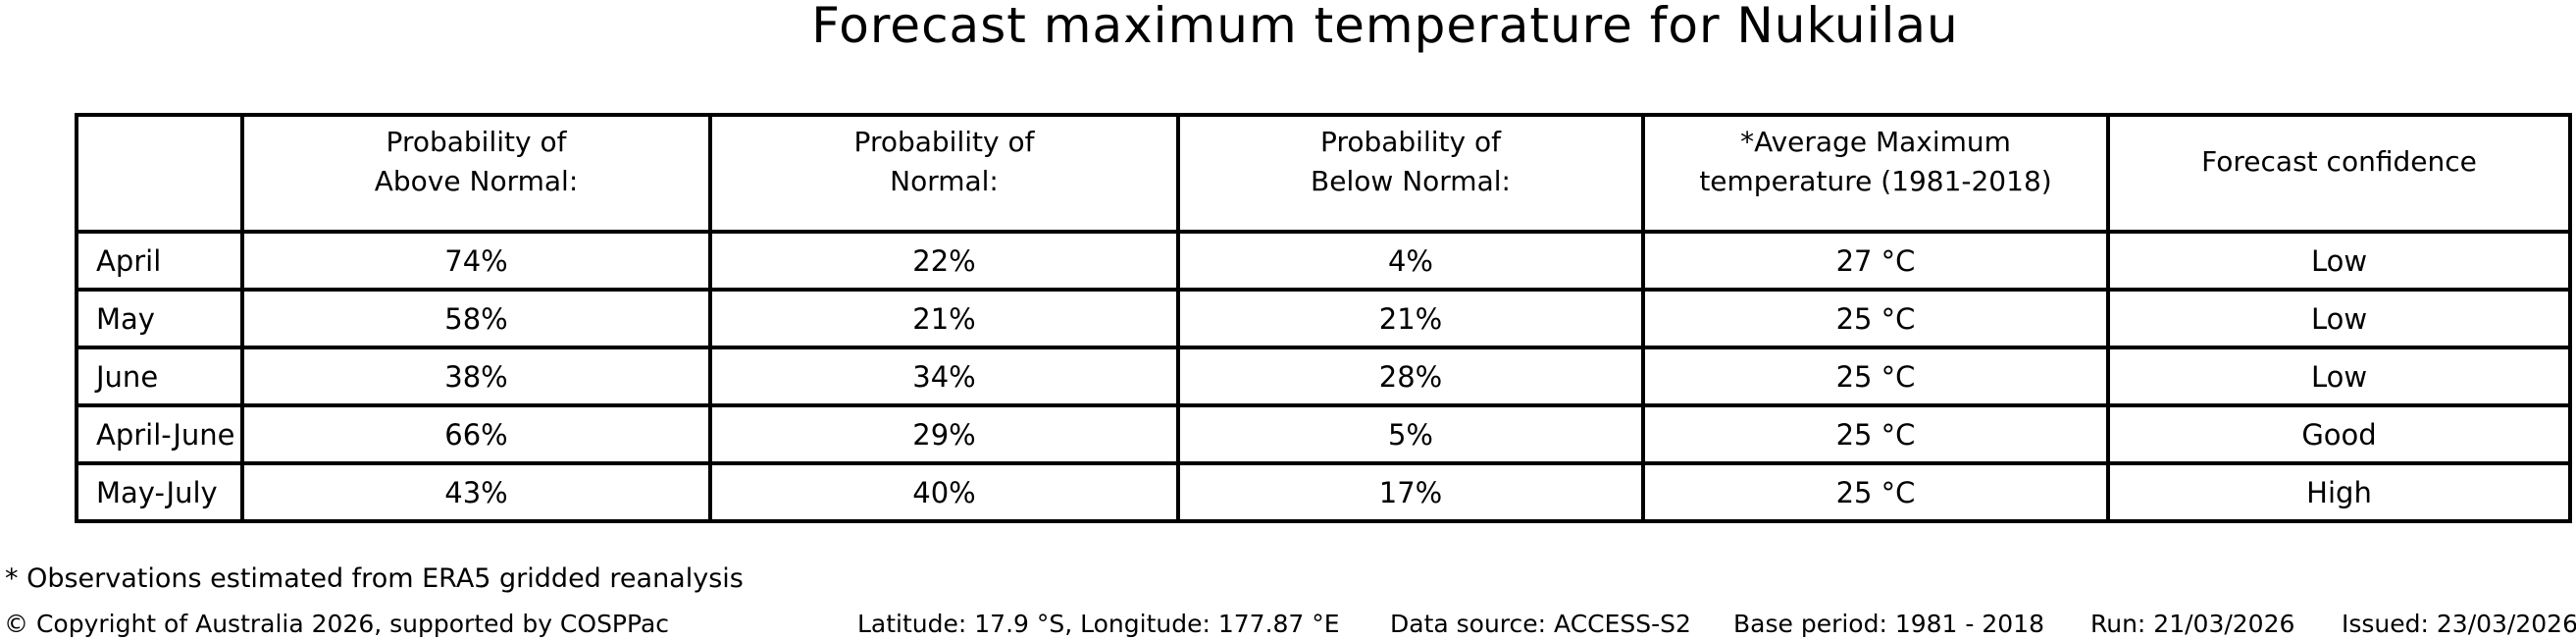 The height and width of the screenshot is (640, 2576). I want to click on cell-prob-above: 66%, so click(476, 434).